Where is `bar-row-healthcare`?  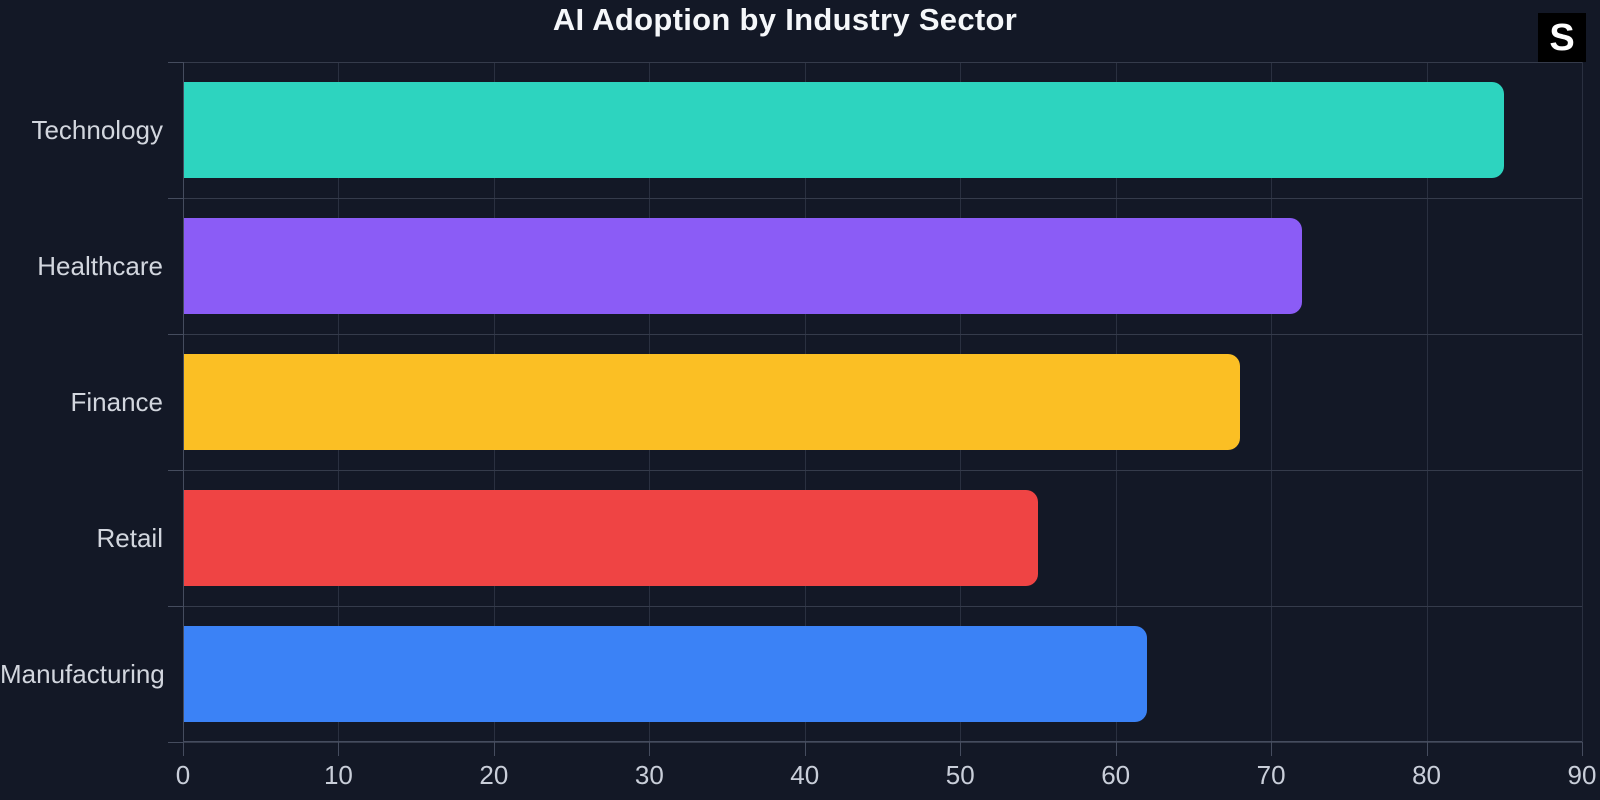 bar-row-healthcare is located at coordinates (882, 266).